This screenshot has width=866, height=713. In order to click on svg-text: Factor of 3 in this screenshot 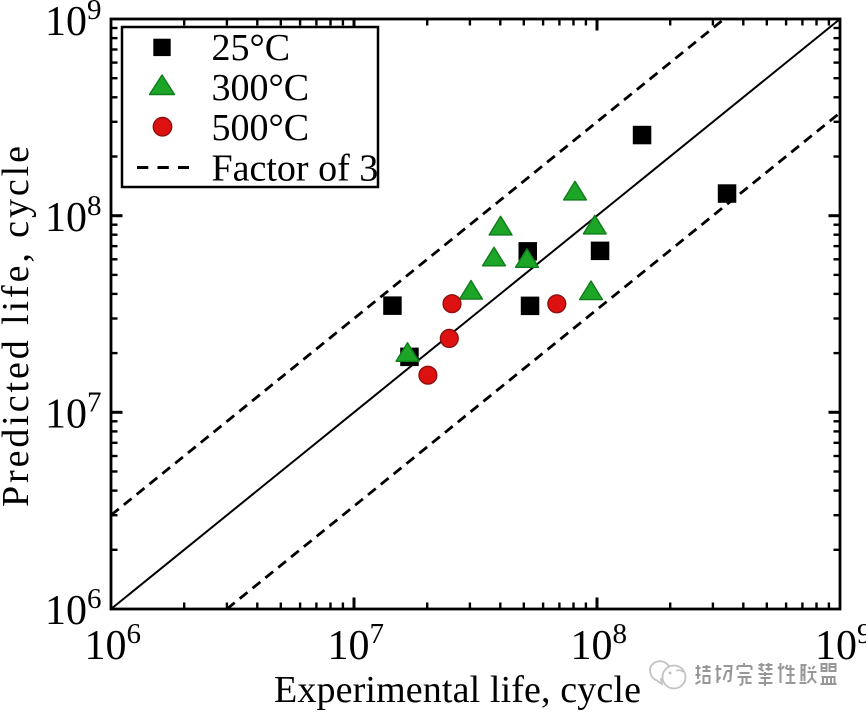, I will do `click(295, 169)`.